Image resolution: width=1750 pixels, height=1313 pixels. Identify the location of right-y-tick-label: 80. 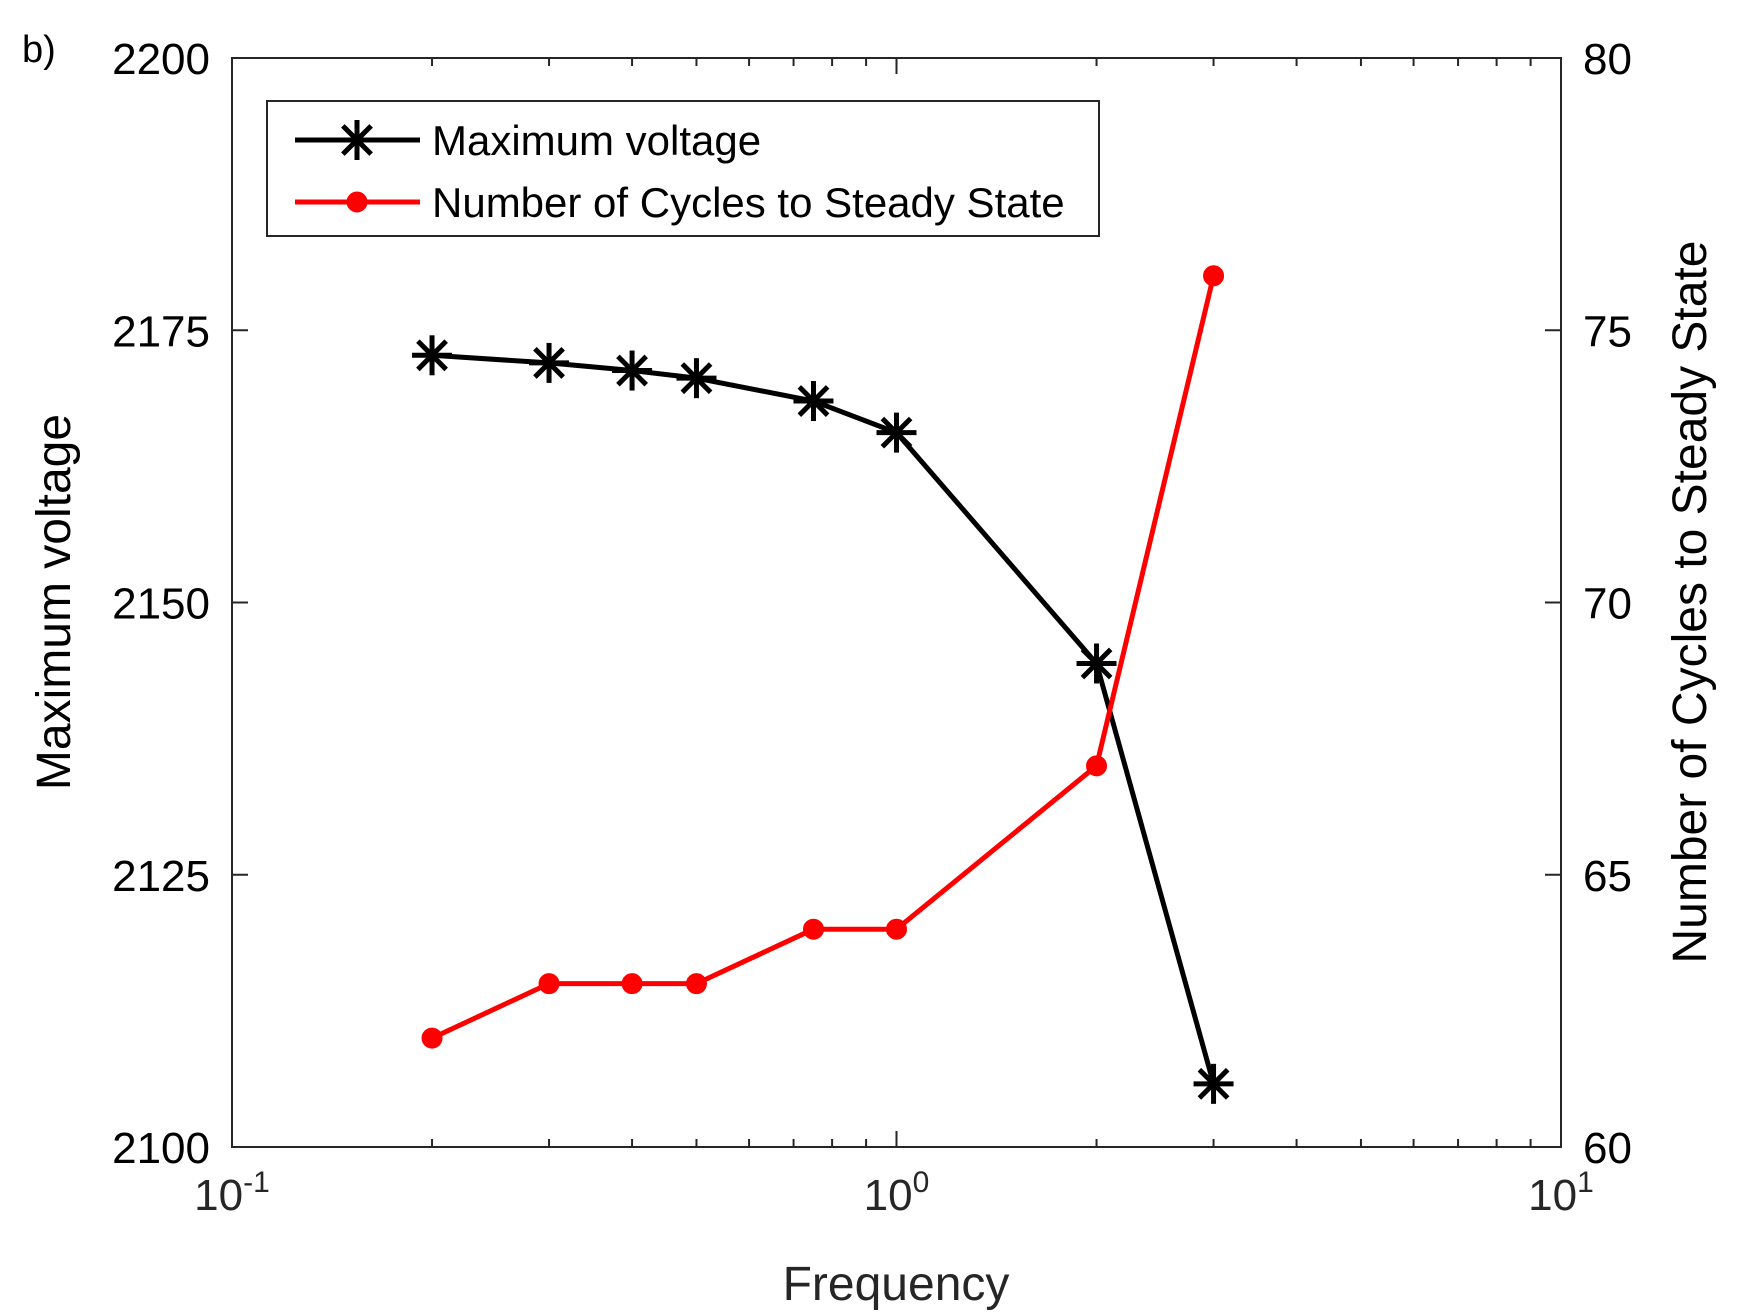
(1607, 59).